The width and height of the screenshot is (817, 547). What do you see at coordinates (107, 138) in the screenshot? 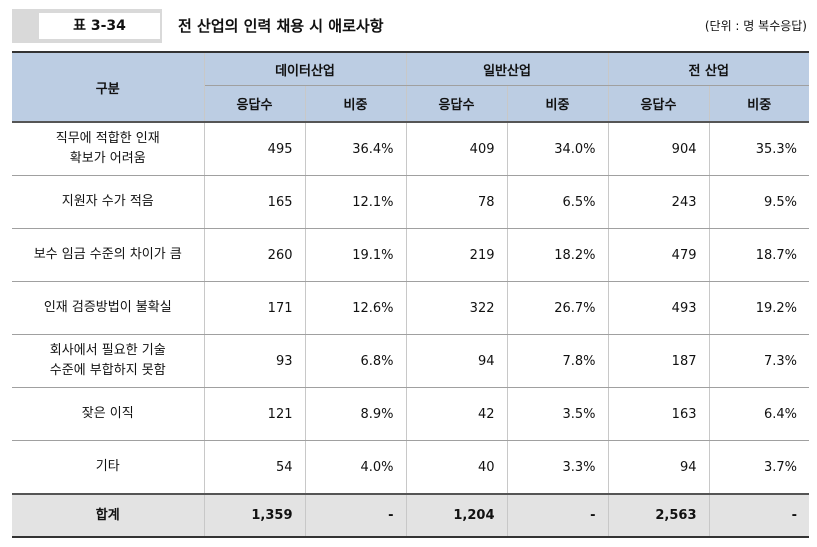
I see `row-category-line: 직무에 적합한 인재` at bounding box center [107, 138].